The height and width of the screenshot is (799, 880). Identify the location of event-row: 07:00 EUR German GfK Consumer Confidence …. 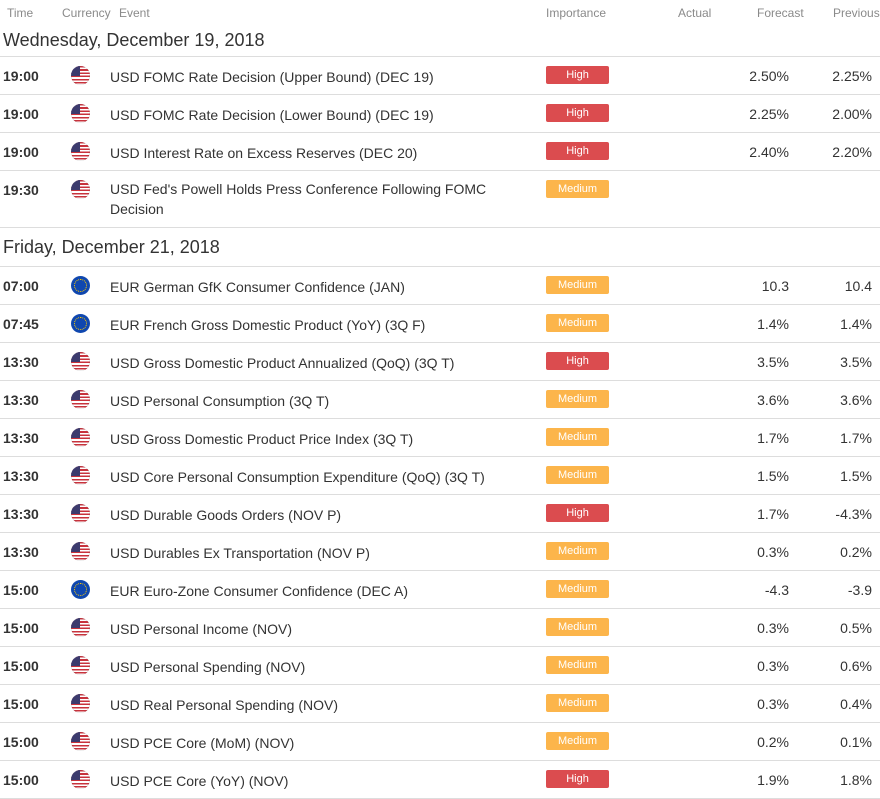
(440, 286).